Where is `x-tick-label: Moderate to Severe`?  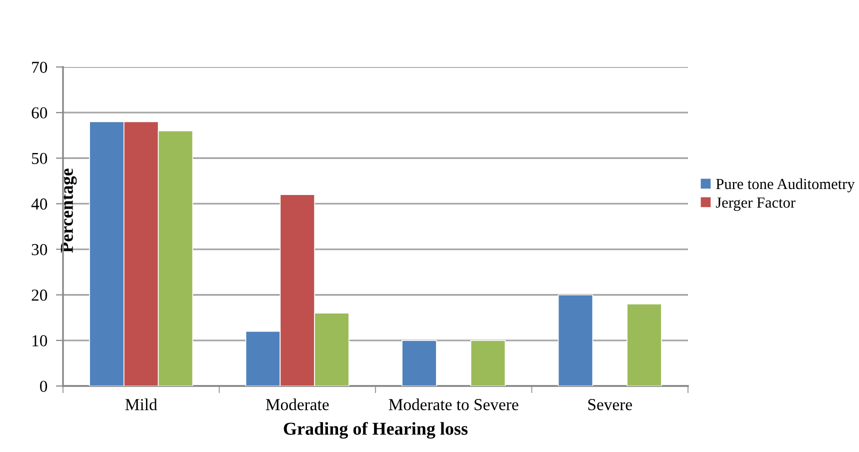 x-tick-label: Moderate to Severe is located at coordinates (453, 404).